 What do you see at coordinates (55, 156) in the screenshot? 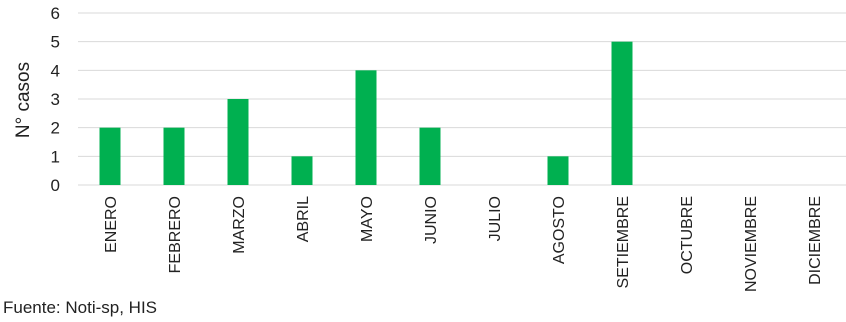
I see `y-tick-label: 1` at bounding box center [55, 156].